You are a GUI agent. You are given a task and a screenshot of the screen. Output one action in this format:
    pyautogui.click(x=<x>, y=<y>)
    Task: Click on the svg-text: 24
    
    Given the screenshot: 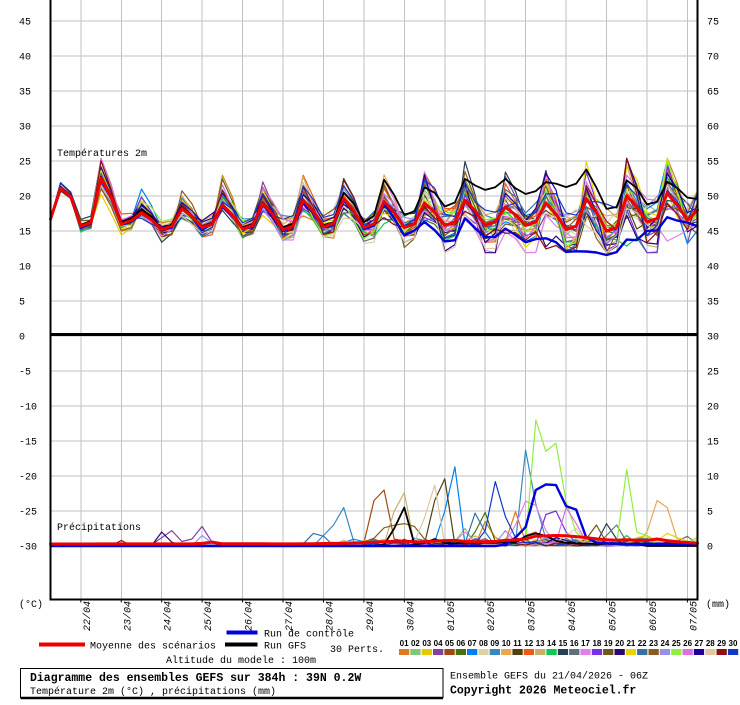 What is the action you would take?
    pyautogui.click(x=664, y=643)
    